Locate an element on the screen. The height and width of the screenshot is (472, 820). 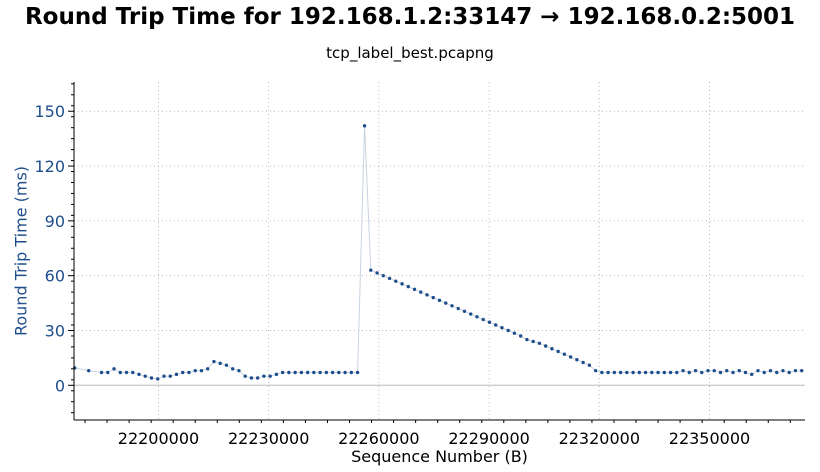
x-tick-label: 22290000 is located at coordinates (488, 438).